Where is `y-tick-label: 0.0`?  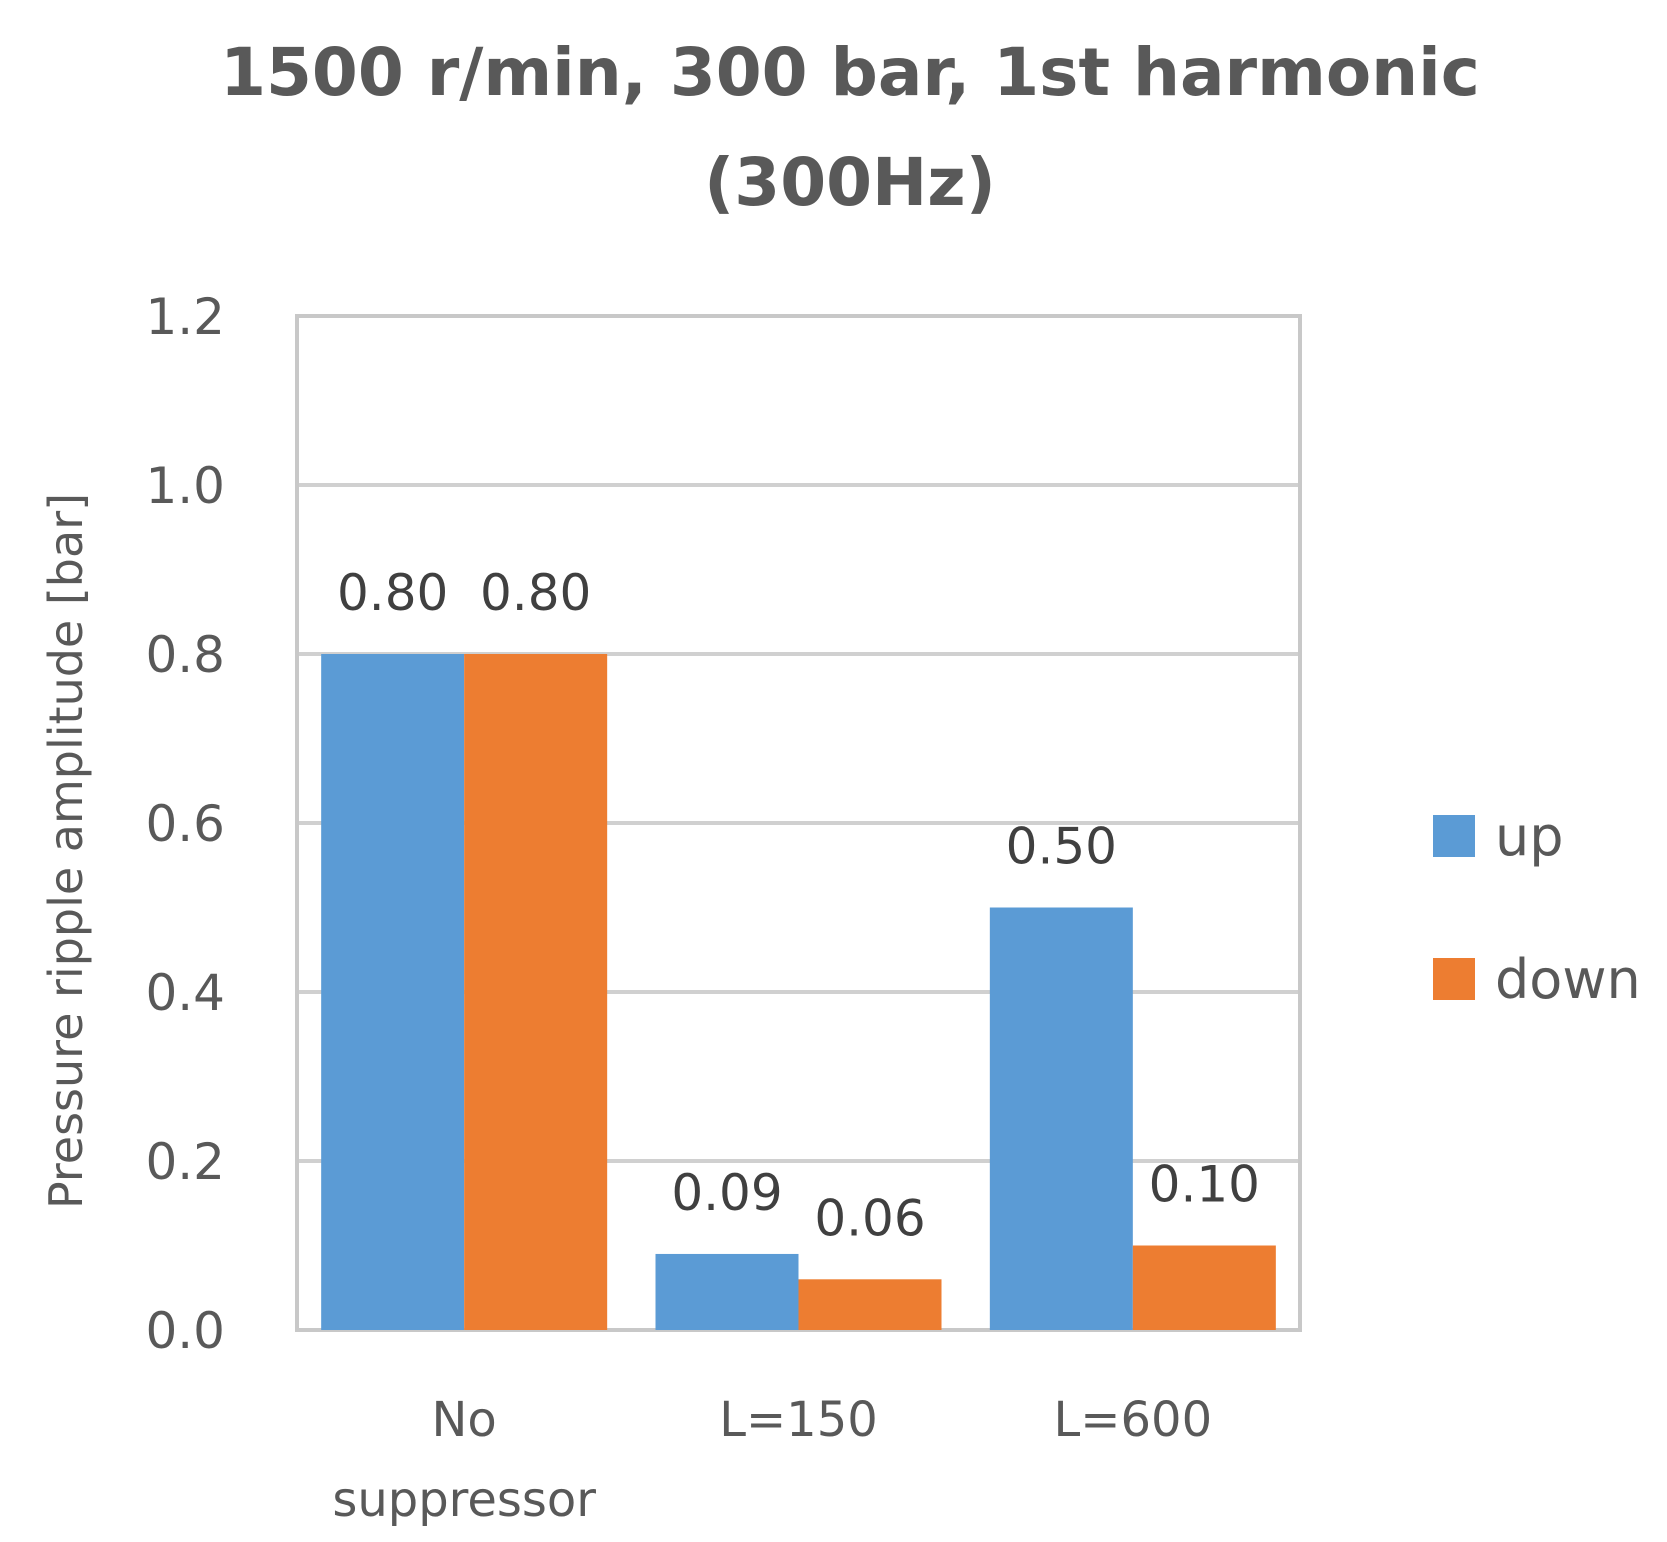
y-tick-label: 0.0 is located at coordinates (185, 1331).